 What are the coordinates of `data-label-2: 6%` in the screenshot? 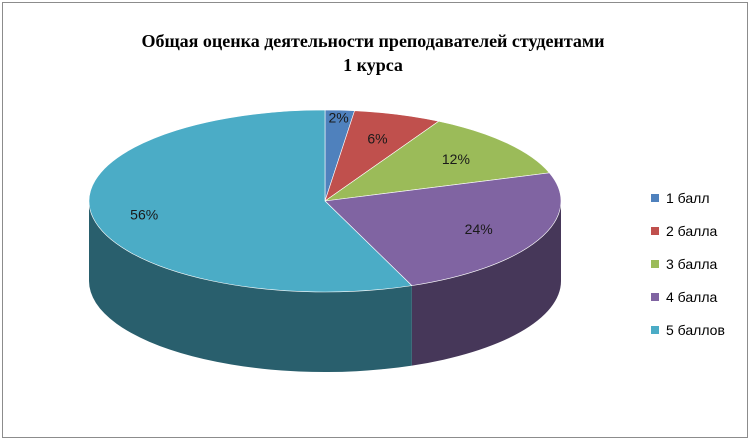 It's located at (377, 139).